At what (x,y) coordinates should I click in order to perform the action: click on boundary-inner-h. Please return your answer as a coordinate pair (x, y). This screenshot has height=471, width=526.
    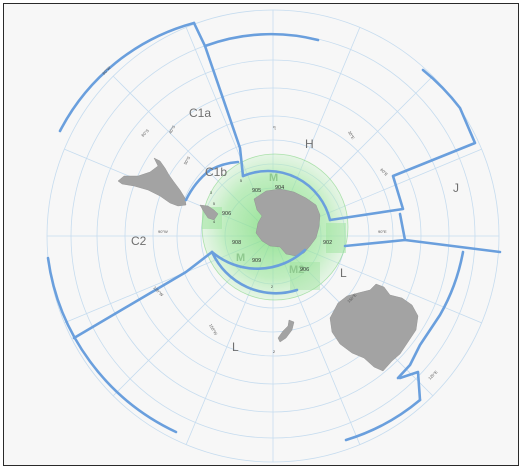
    Looking at the image, I should click on (286, 195).